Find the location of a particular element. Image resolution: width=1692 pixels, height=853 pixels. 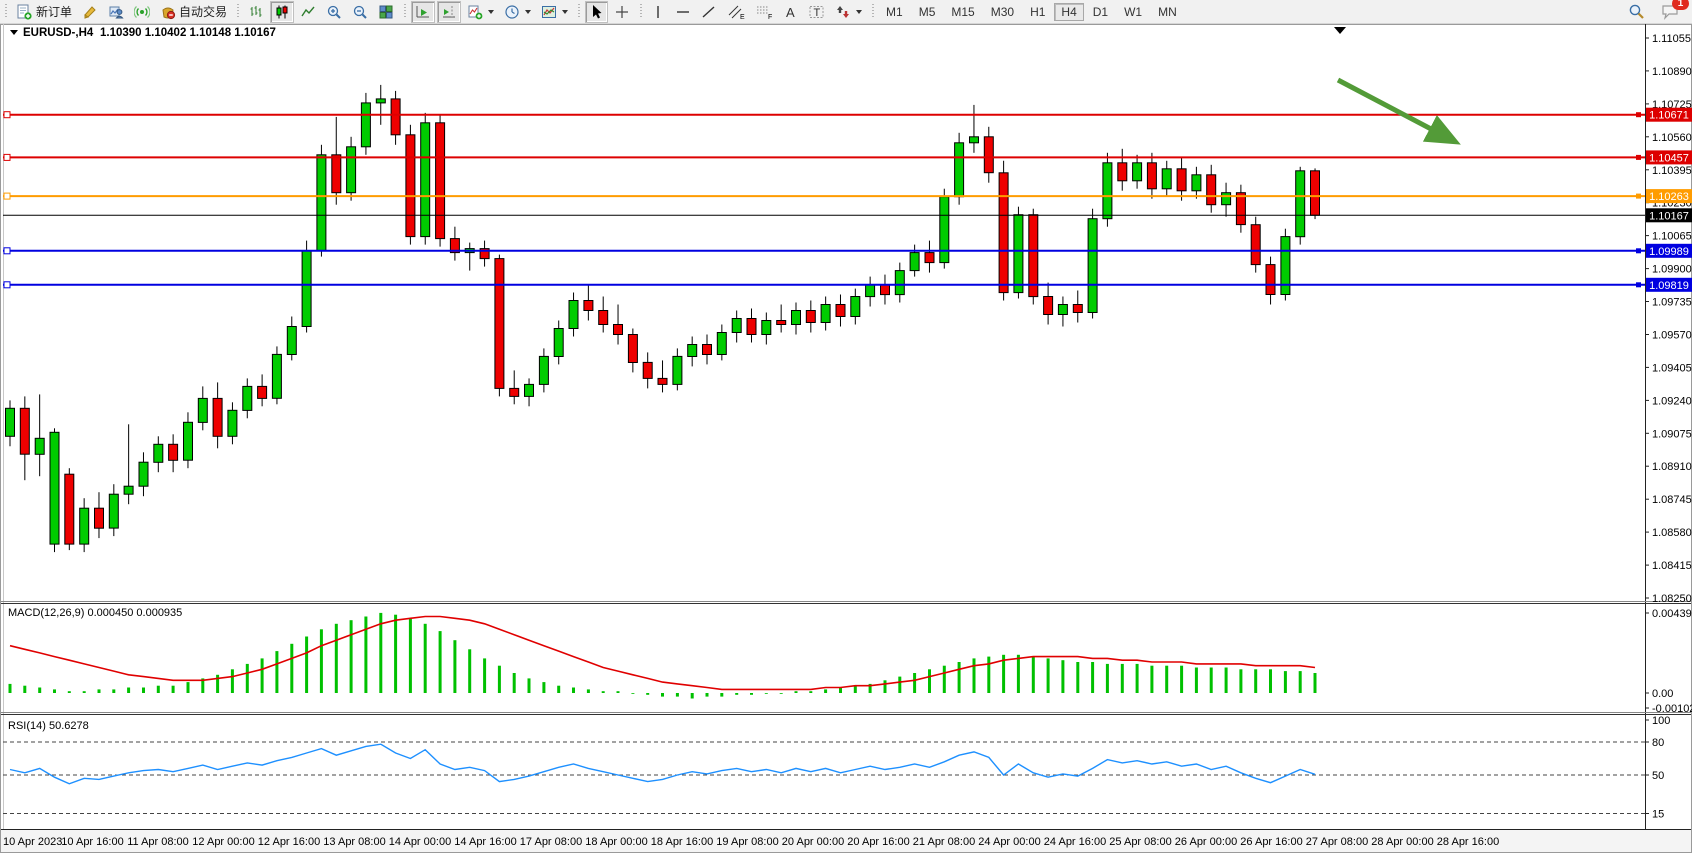

window-menu-icon is located at coordinates (14, 32).